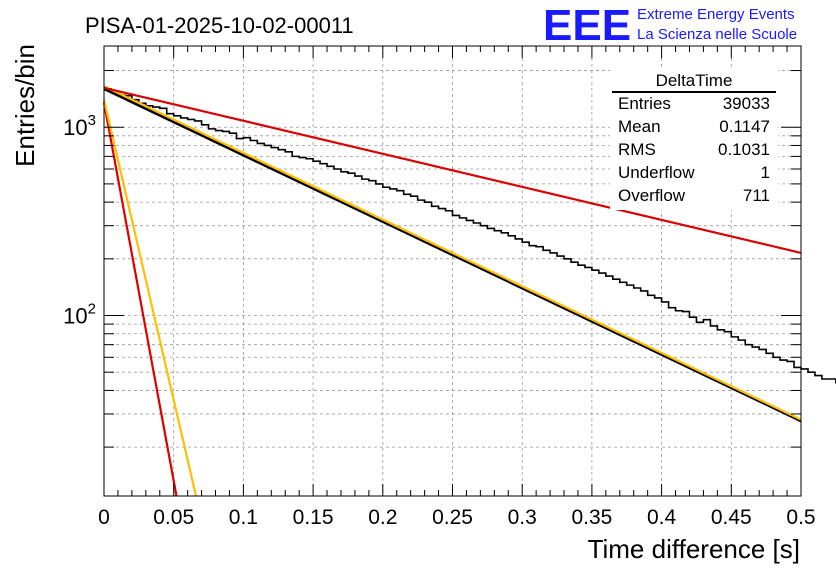 This screenshot has width=836, height=572. I want to click on stats-value: 0.1147, so click(744, 126).